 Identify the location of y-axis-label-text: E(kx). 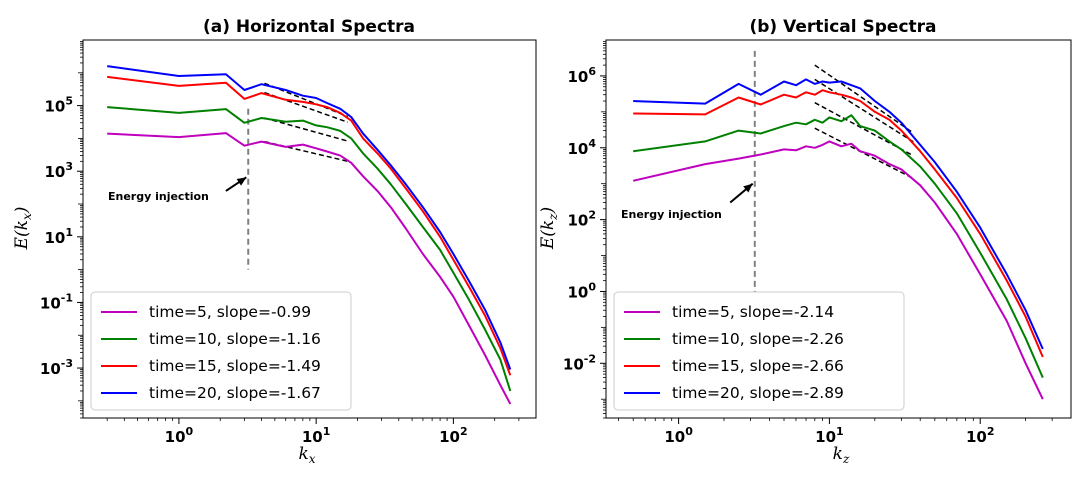
(23, 229).